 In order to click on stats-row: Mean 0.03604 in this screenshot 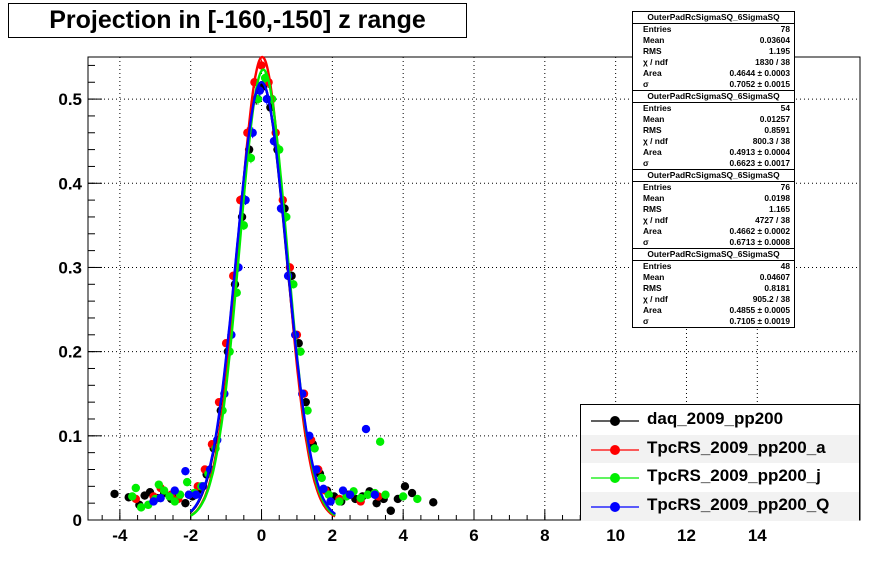, I will do `click(713, 40)`.